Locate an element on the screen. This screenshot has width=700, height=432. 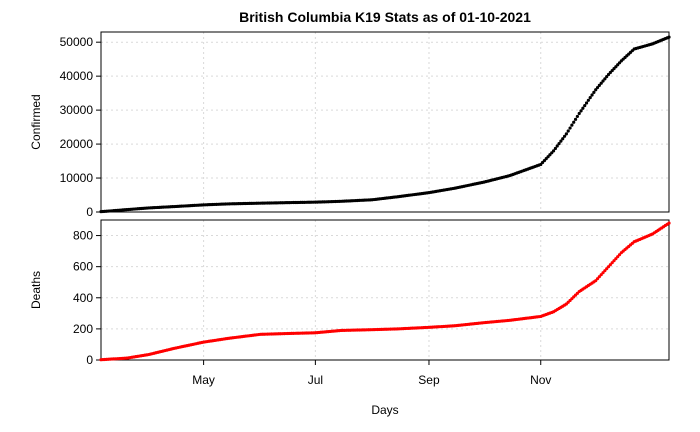
y-axis-label-0: Confirmed is located at coordinates (36, 121).